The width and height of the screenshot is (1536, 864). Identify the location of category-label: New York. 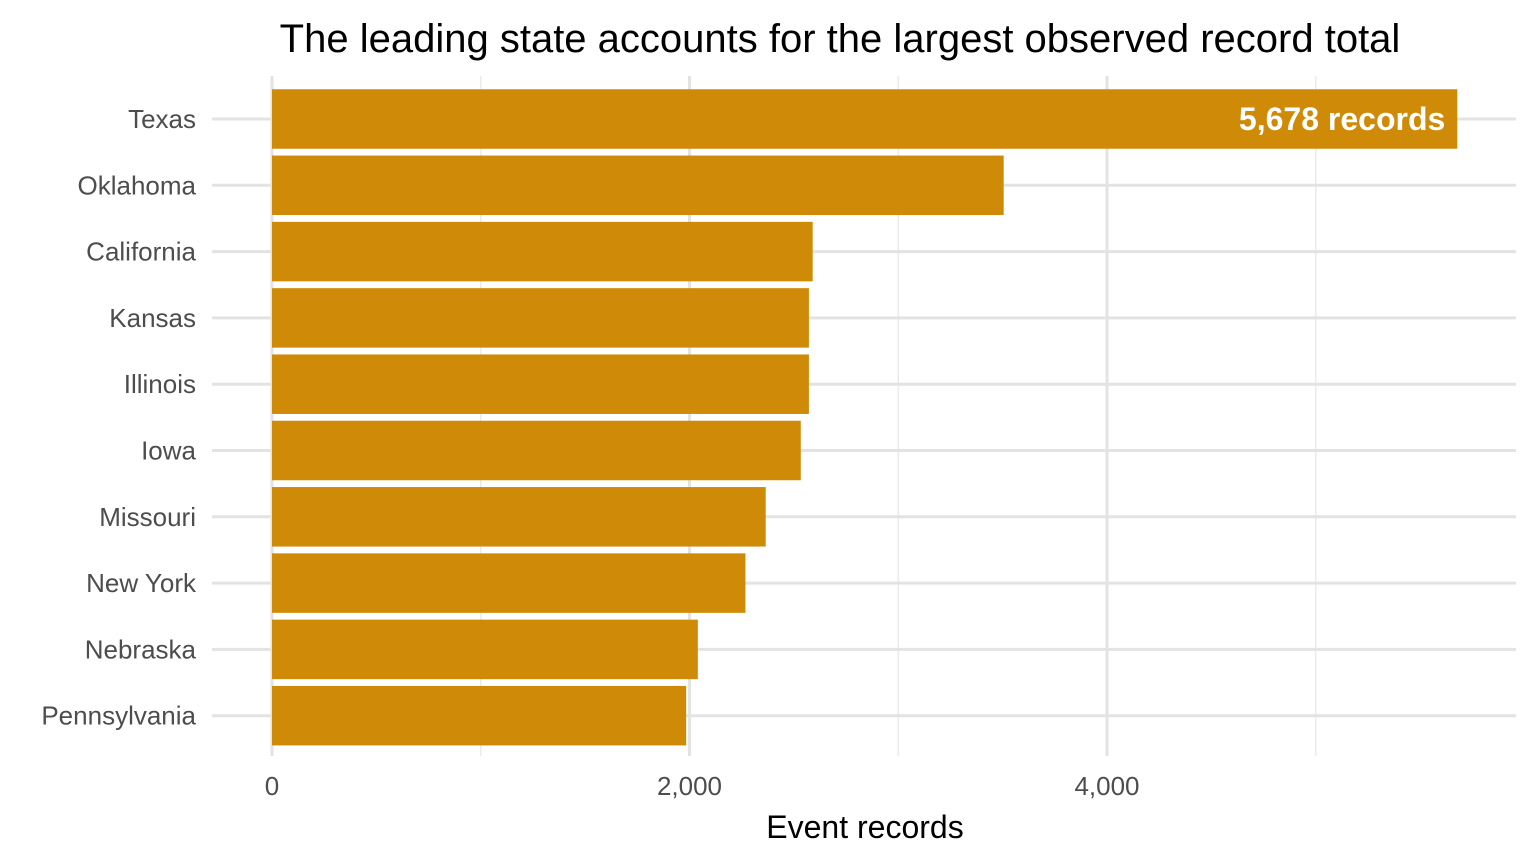
(141, 583).